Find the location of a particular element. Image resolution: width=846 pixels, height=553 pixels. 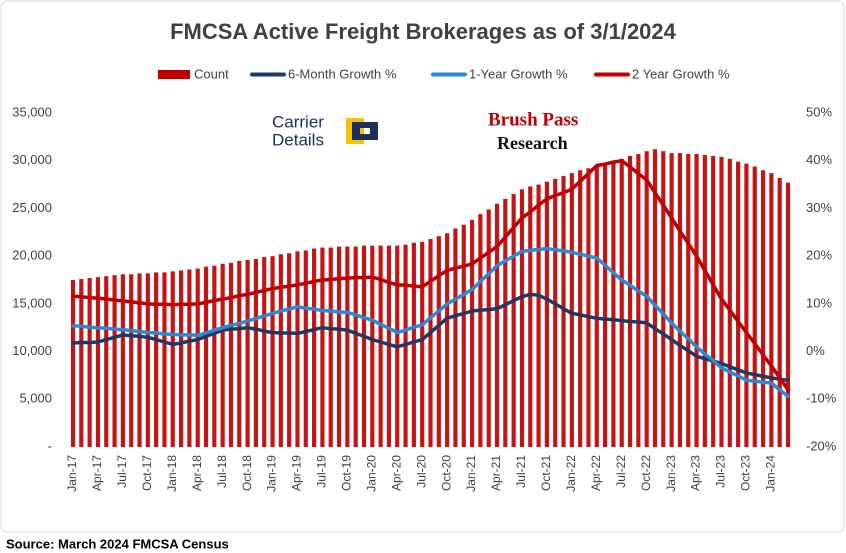

y2-tick-label: -10% is located at coordinates (821, 398).